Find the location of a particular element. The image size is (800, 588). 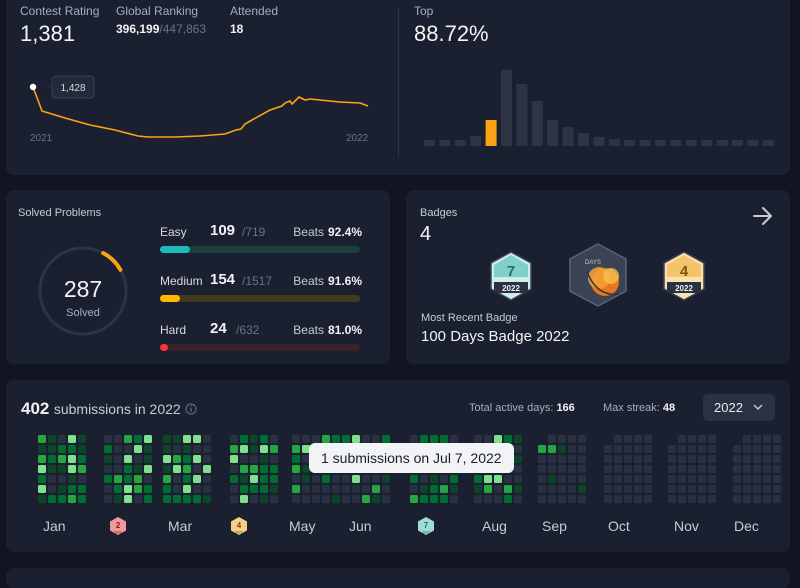

badge-100-days-icon: DAYS is located at coordinates (598, 275).